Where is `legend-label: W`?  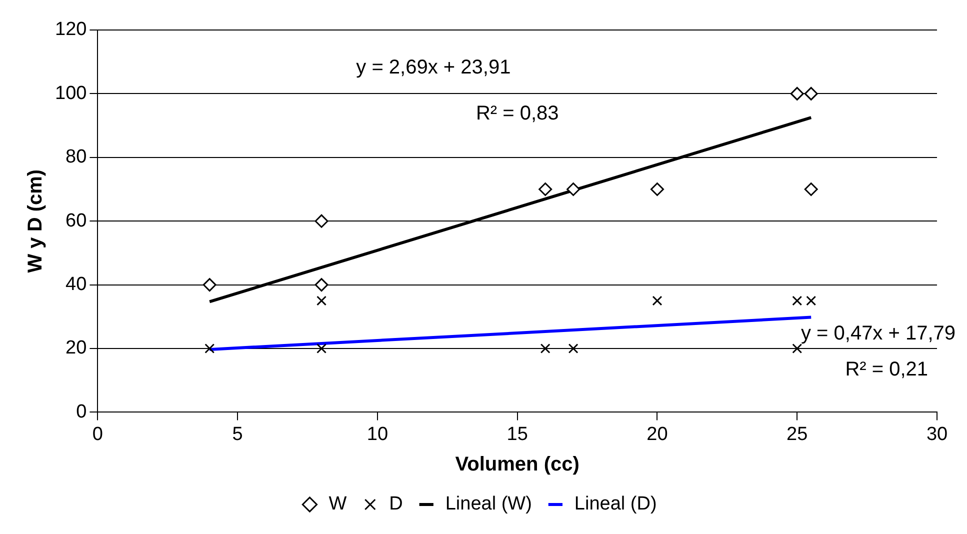 legend-label: W is located at coordinates (337, 504).